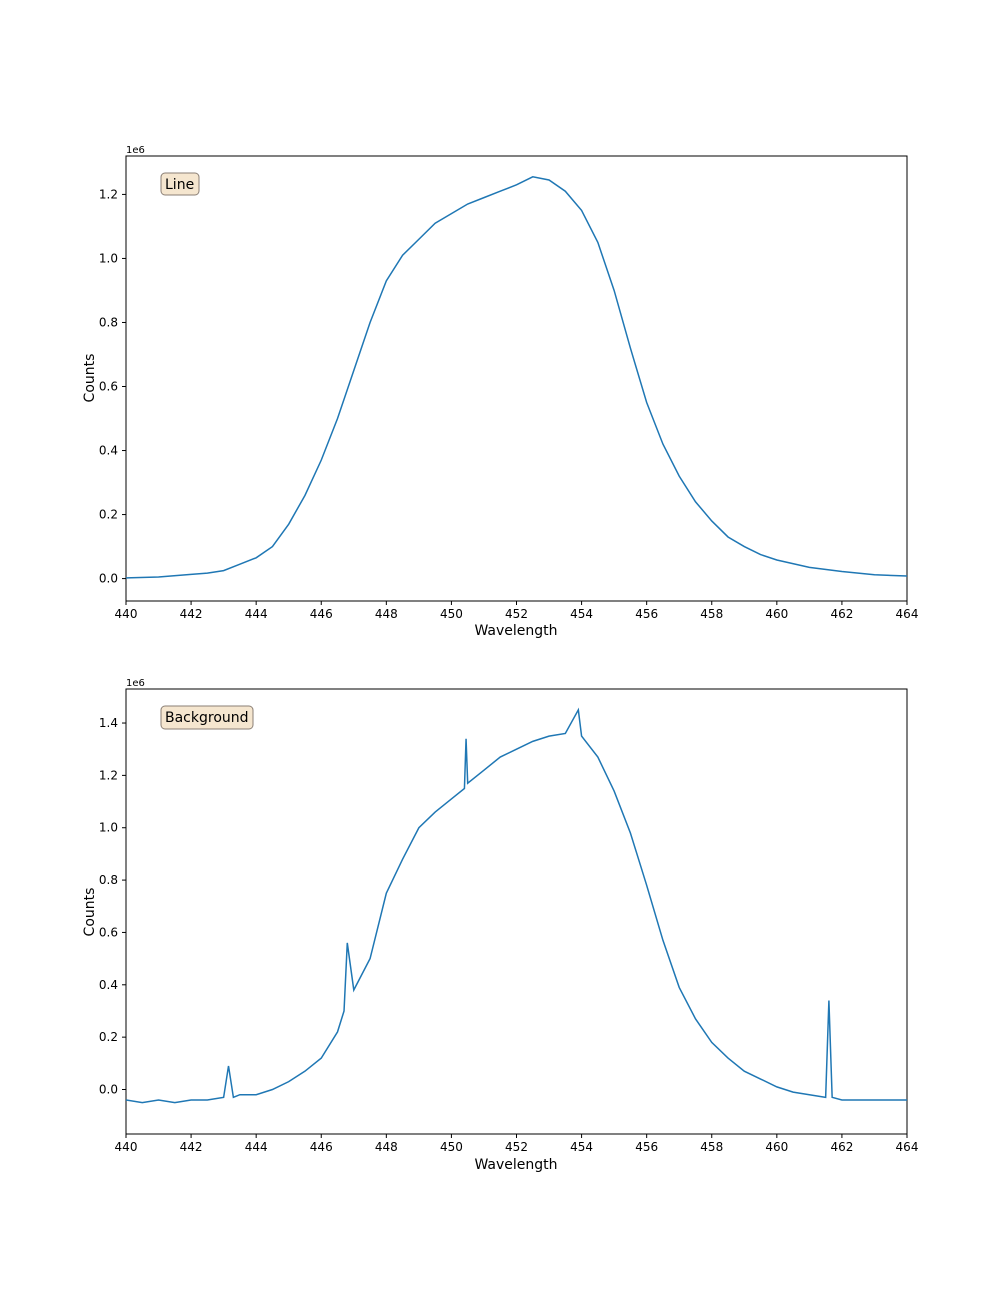  I want to click on panel-label: Line, so click(179, 185).